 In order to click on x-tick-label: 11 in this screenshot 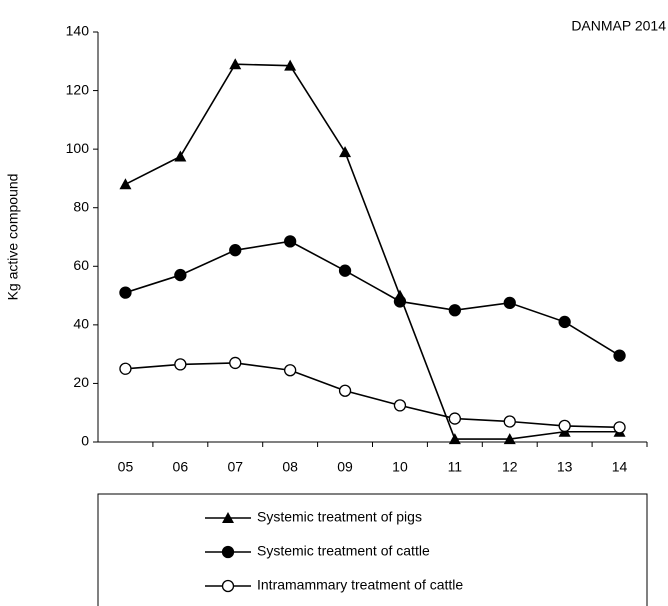, I will do `click(455, 467)`.